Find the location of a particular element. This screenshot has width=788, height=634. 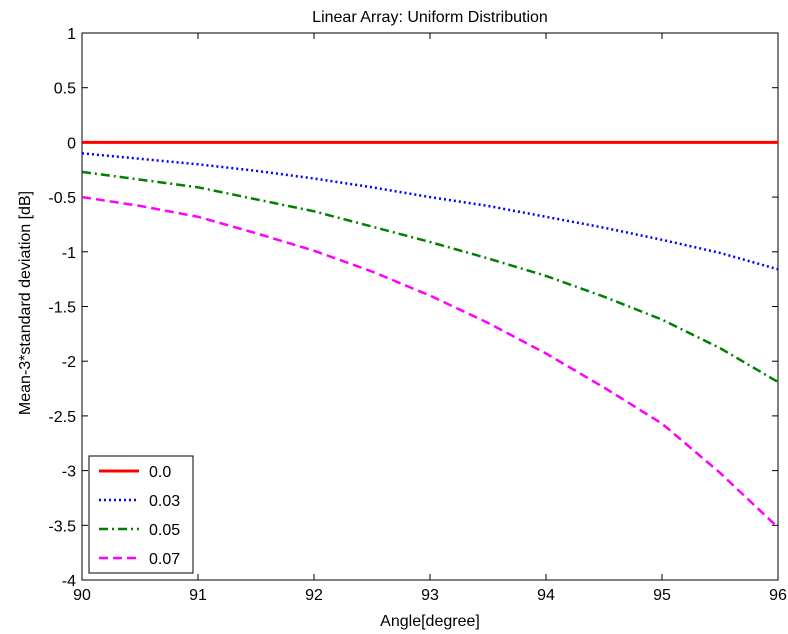

y-tick-label: -1.5 is located at coordinates (62, 308).